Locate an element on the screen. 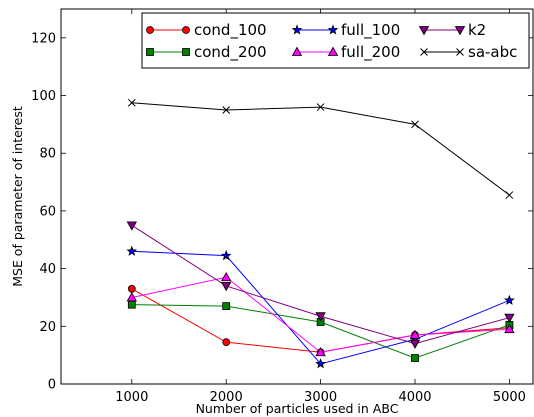  y-tick-label: 60 is located at coordinates (47, 211).